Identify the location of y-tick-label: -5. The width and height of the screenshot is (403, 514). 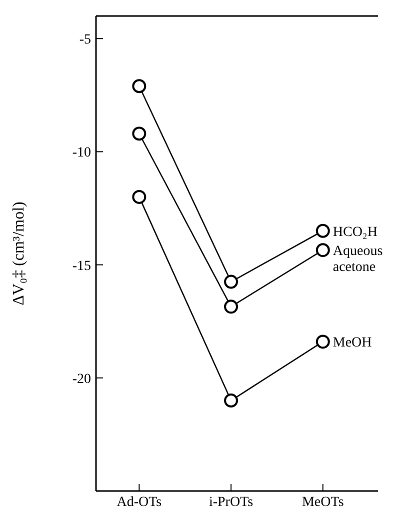
(85, 40).